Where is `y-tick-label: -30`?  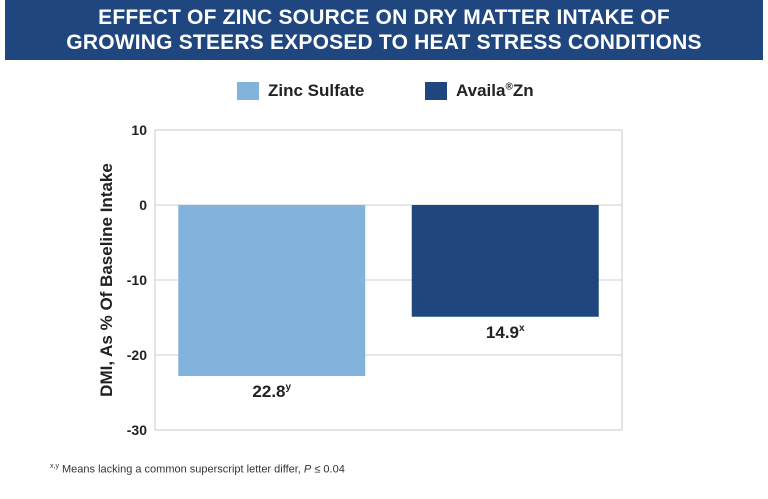
y-tick-label: -30 is located at coordinates (137, 430).